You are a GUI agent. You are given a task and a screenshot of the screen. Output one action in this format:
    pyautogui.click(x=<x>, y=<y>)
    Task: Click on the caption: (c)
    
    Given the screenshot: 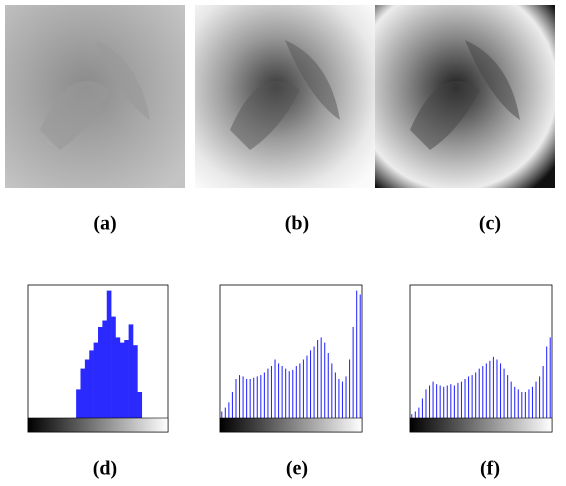 What is the action you would take?
    pyautogui.click(x=490, y=224)
    